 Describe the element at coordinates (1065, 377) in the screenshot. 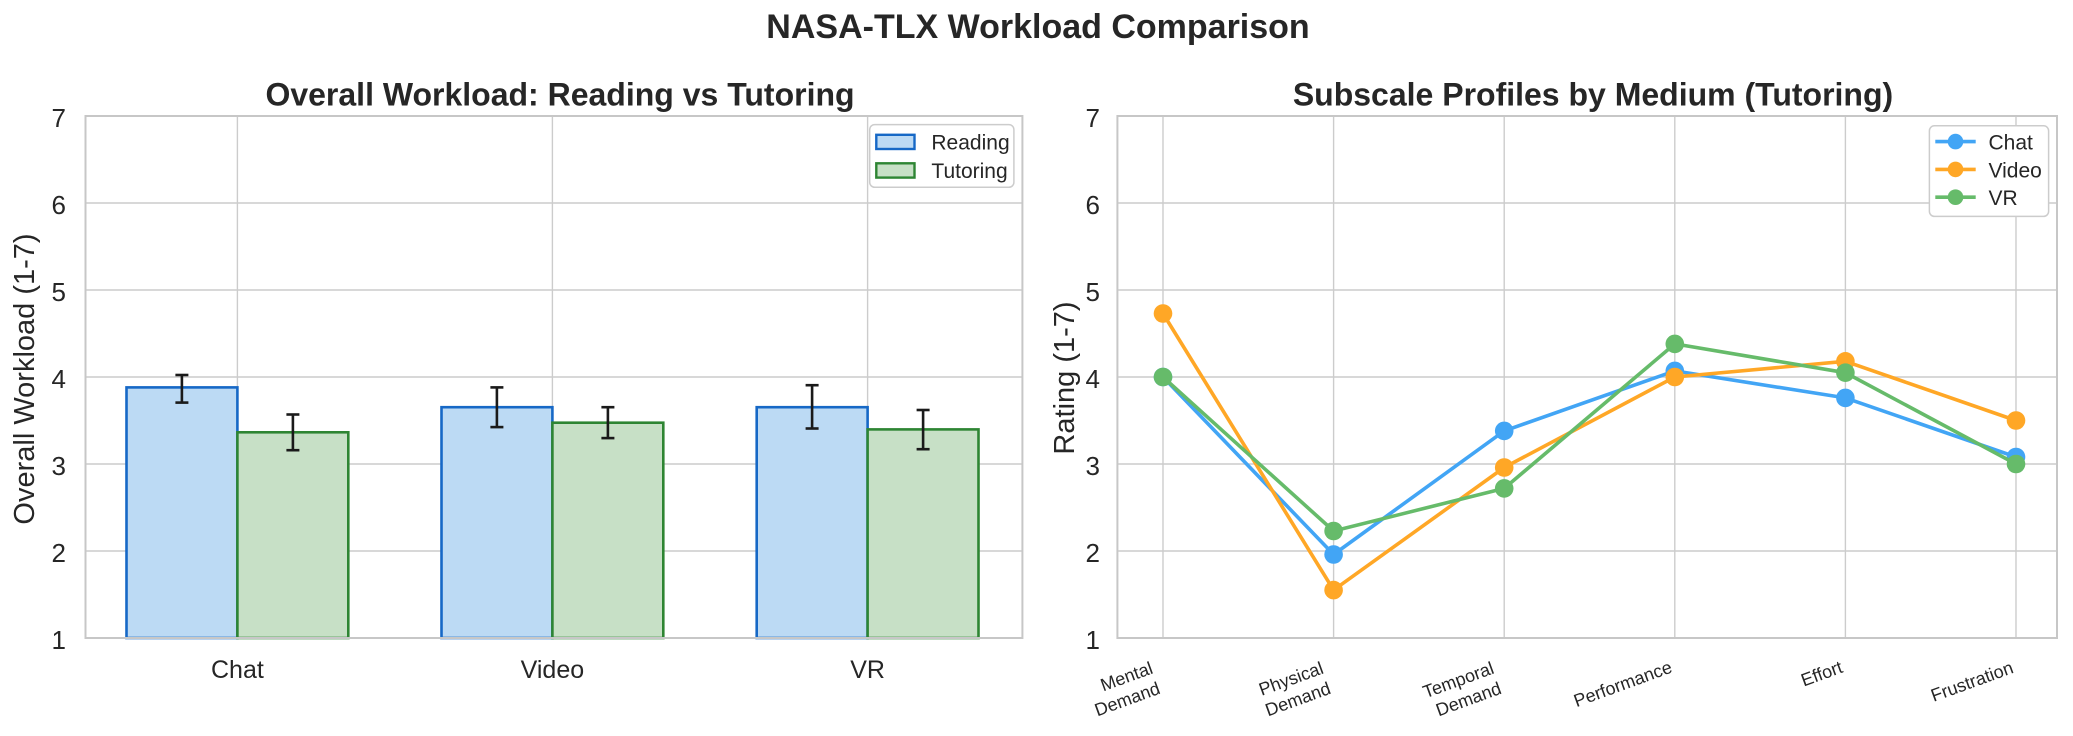

I see `svg-text: Rating (1-7)` at that location.